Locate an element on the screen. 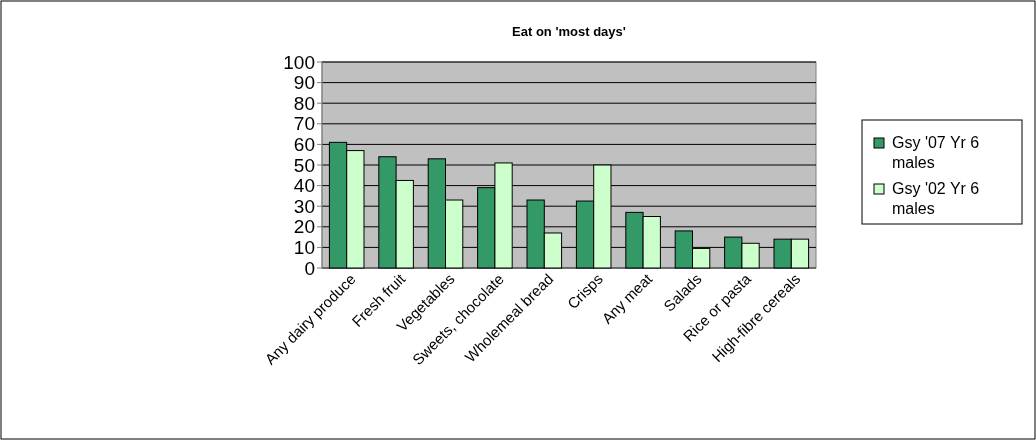 Image resolution: width=1036 pixels, height=440 pixels. y-tick-label: 80 is located at coordinates (304, 103).